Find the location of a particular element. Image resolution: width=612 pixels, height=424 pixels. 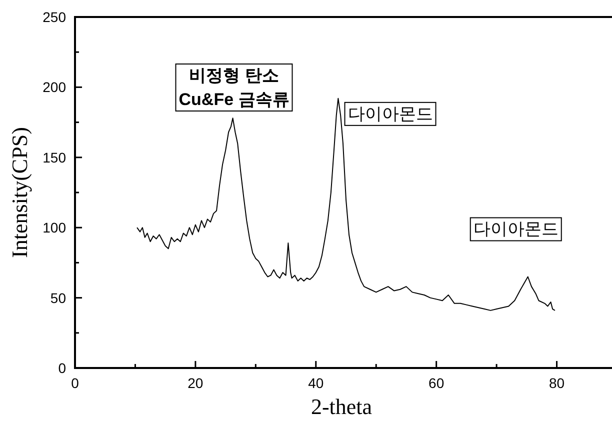

y-tick-label: 150 is located at coordinates (54, 157).